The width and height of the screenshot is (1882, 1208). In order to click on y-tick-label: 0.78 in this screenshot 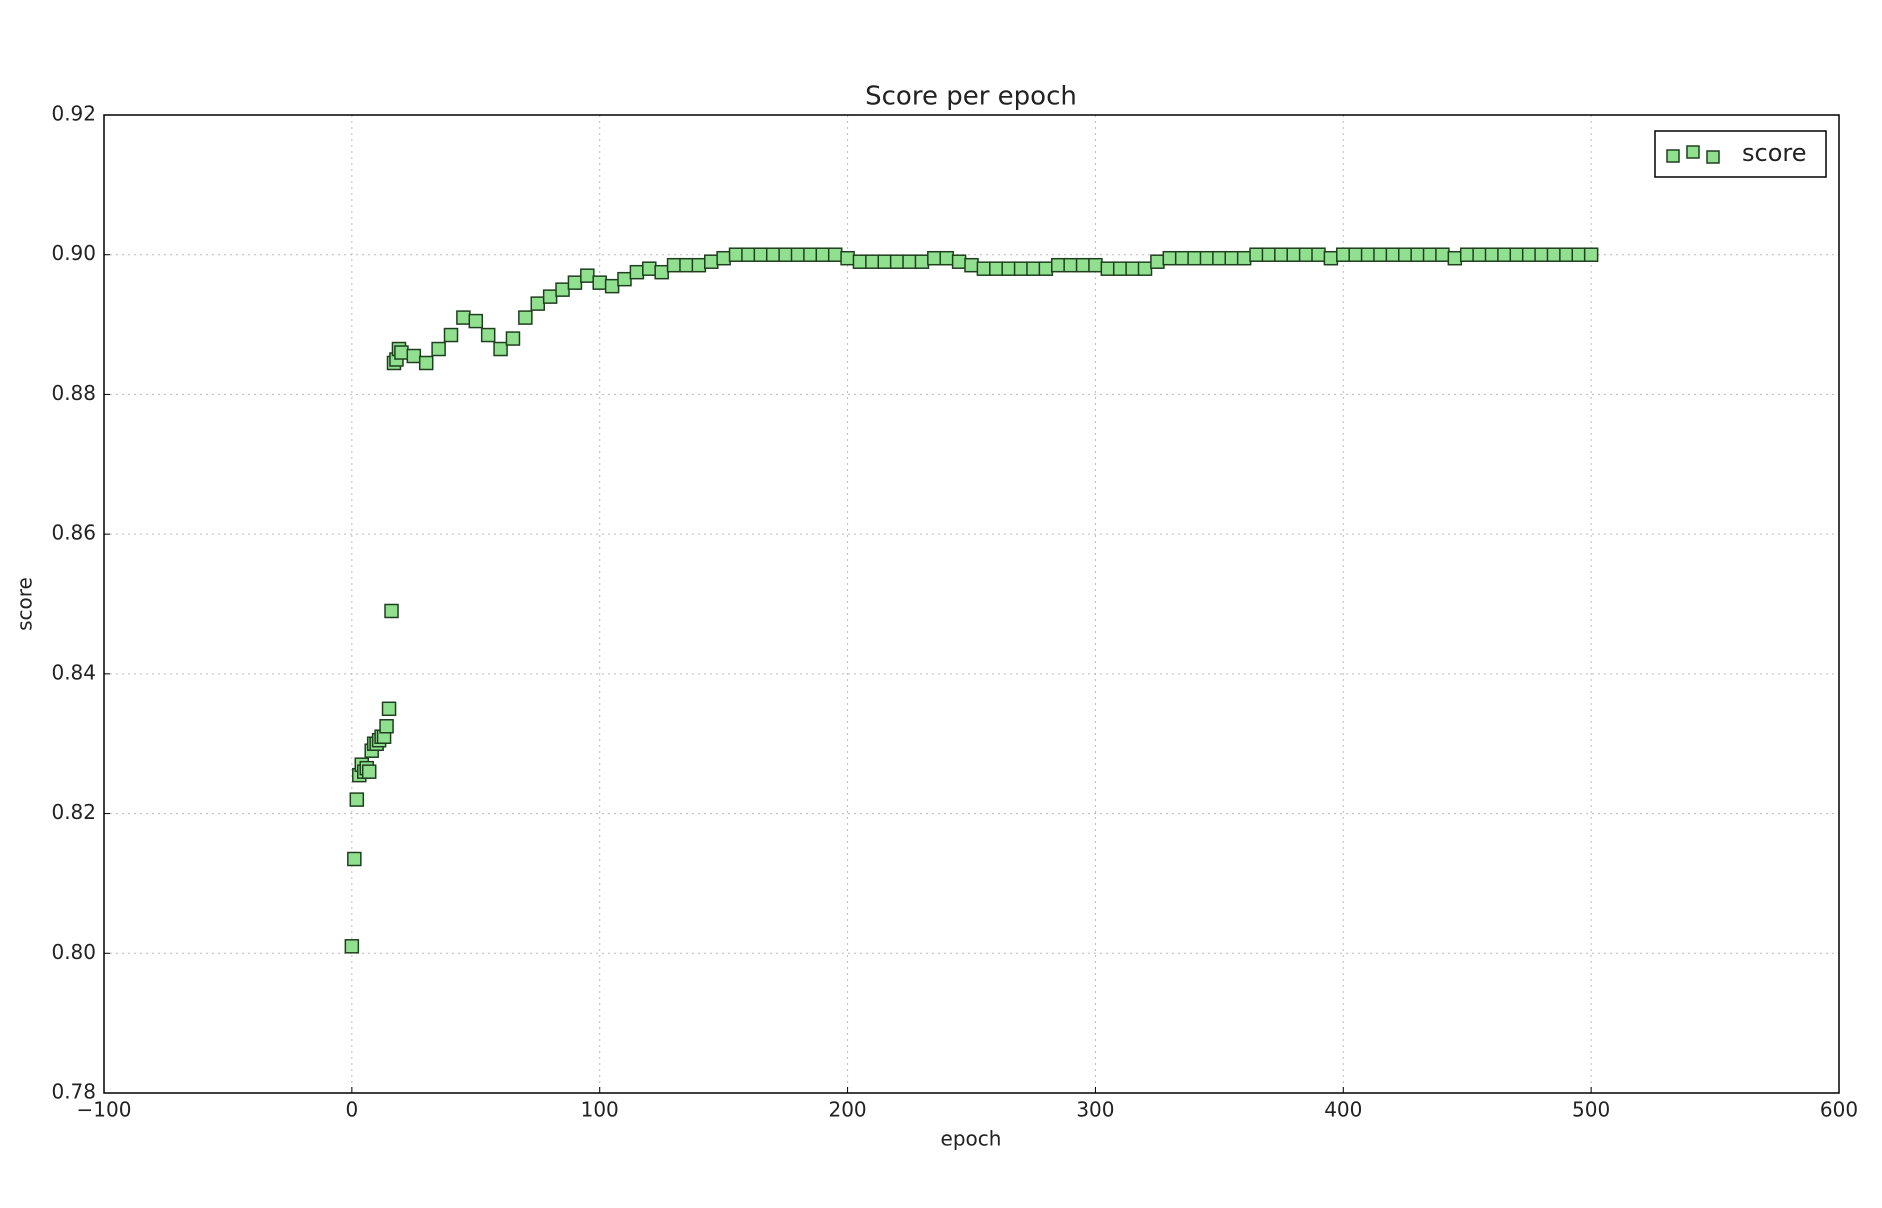, I will do `click(73, 1092)`.